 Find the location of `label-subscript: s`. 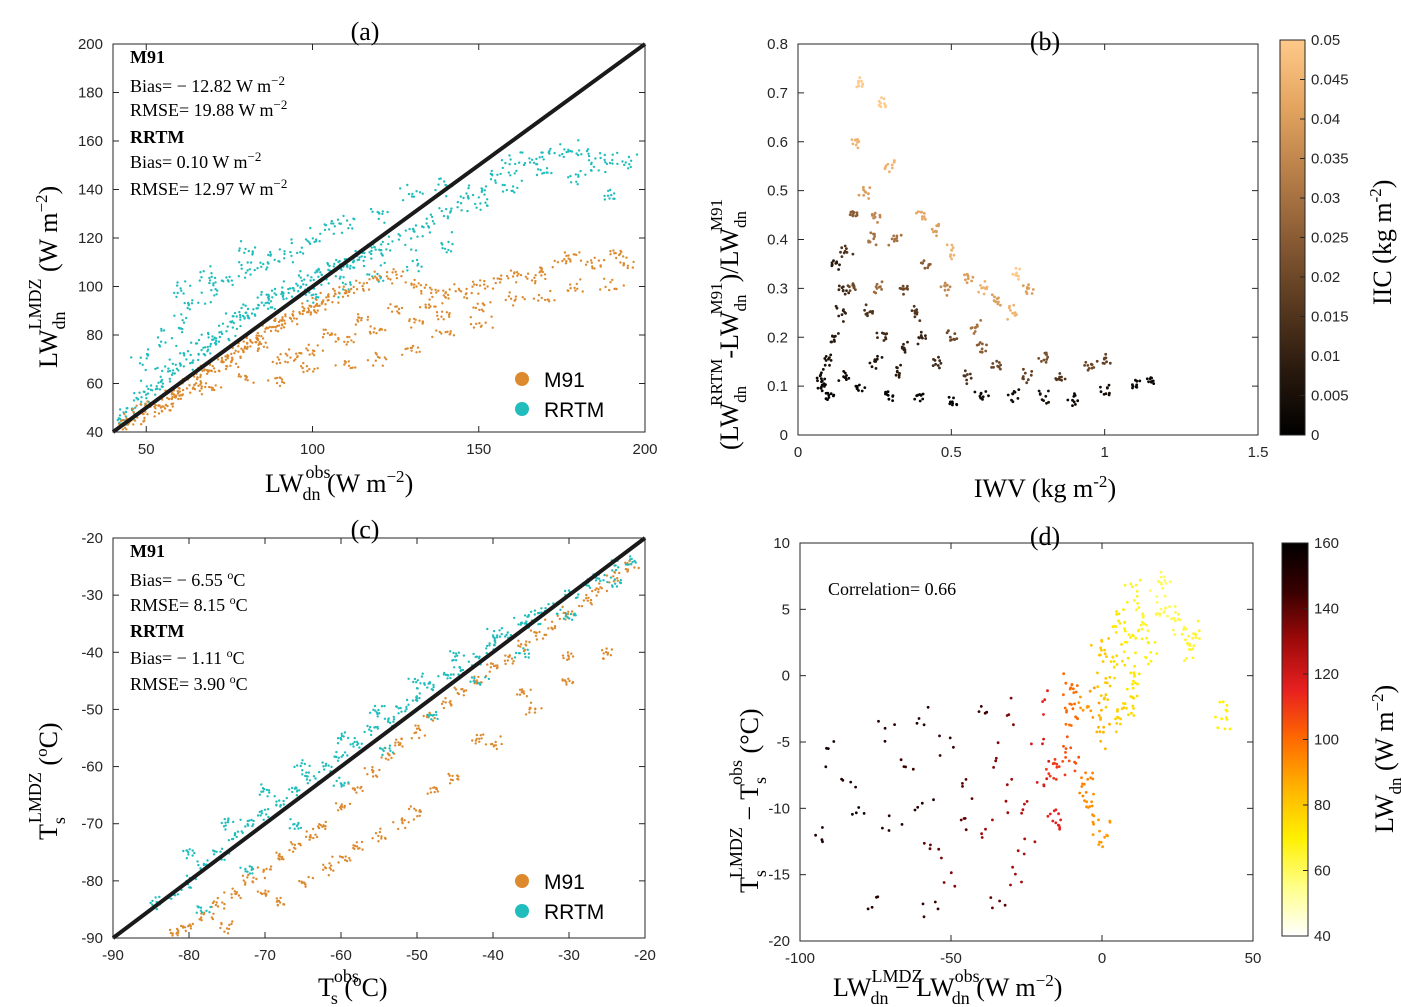

label-subscript: s is located at coordinates (760, 780).